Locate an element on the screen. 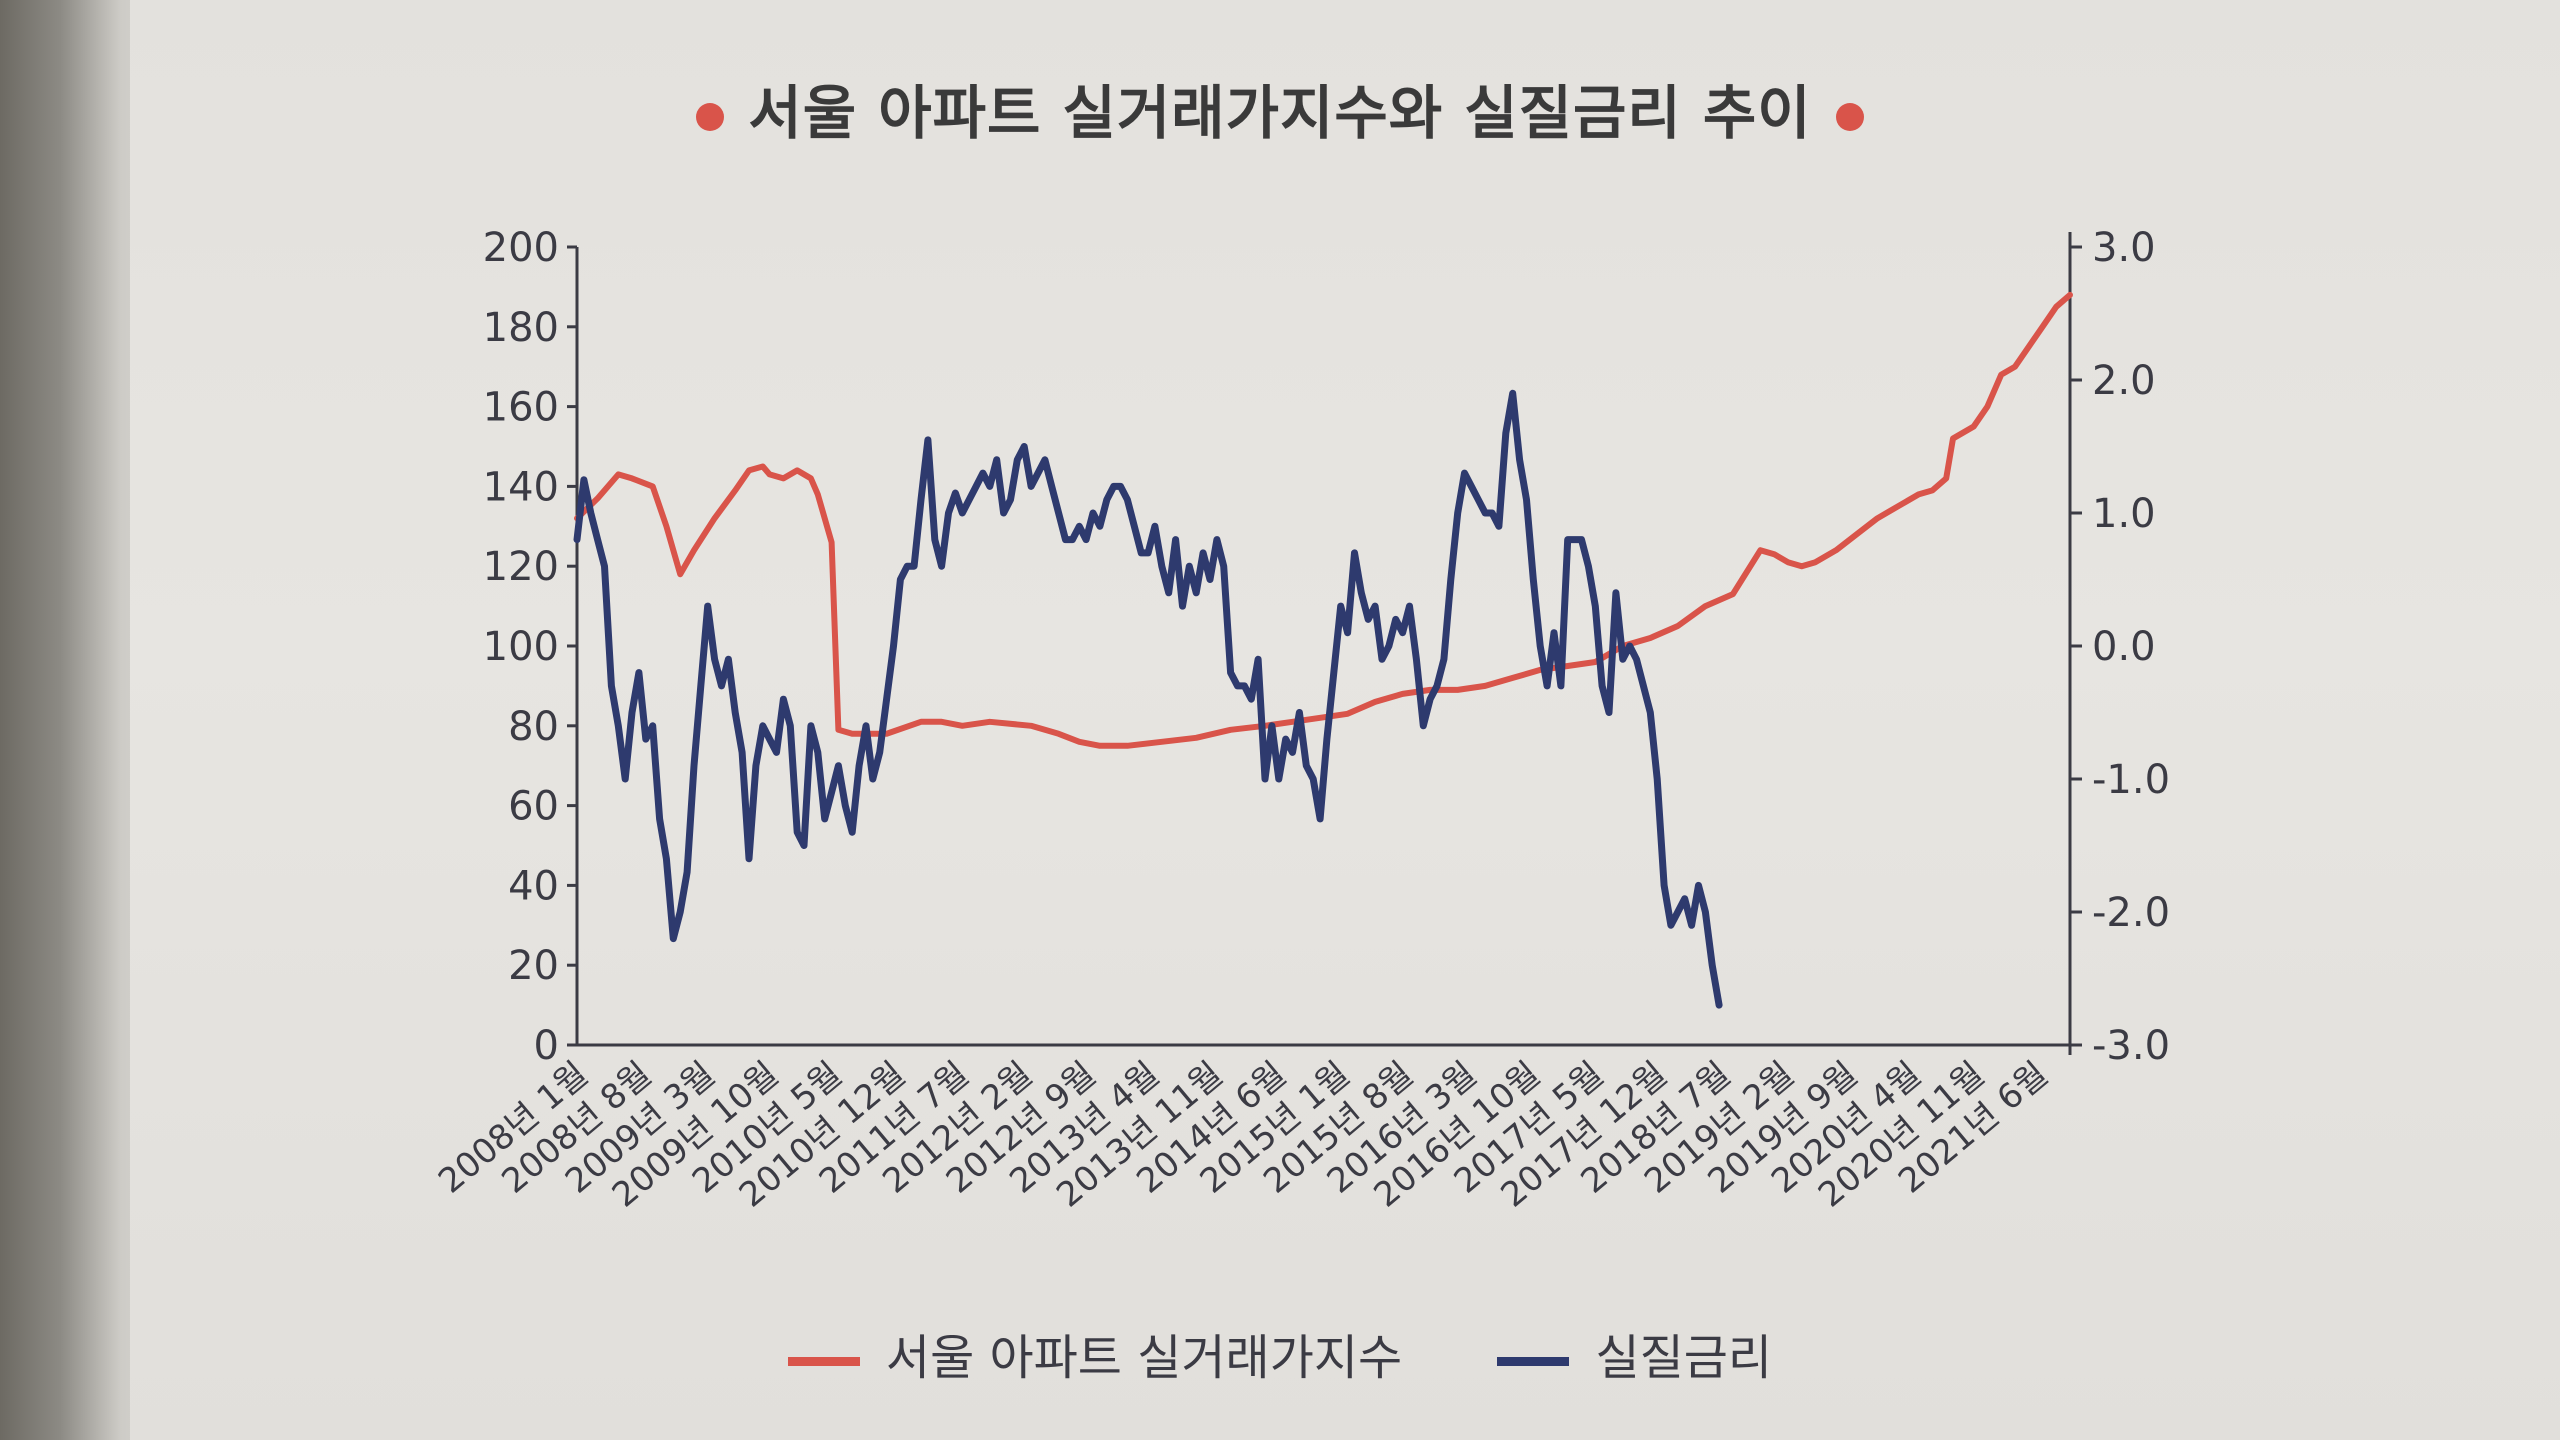 This screenshot has height=1440, width=2560. left-tick-label: 180 is located at coordinates (521, 328).